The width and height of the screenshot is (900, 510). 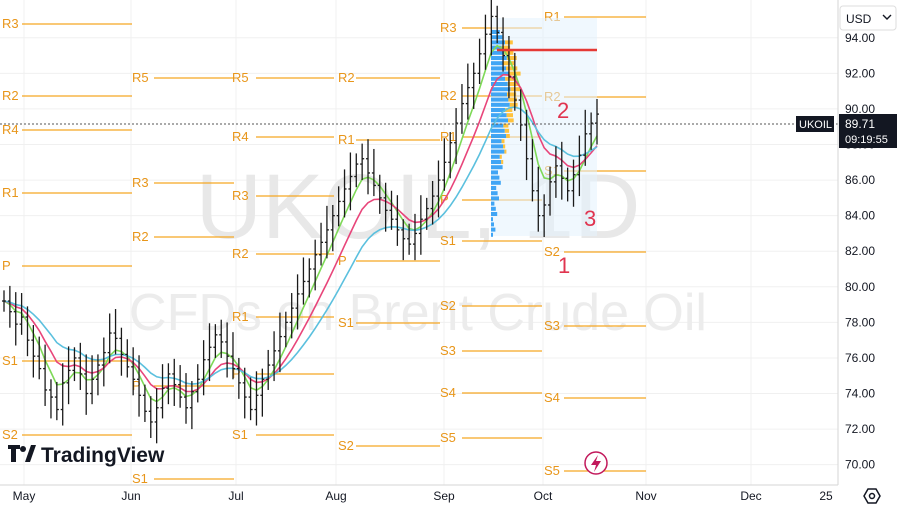 I want to click on y-tick-label: 94.00, so click(x=860, y=38).